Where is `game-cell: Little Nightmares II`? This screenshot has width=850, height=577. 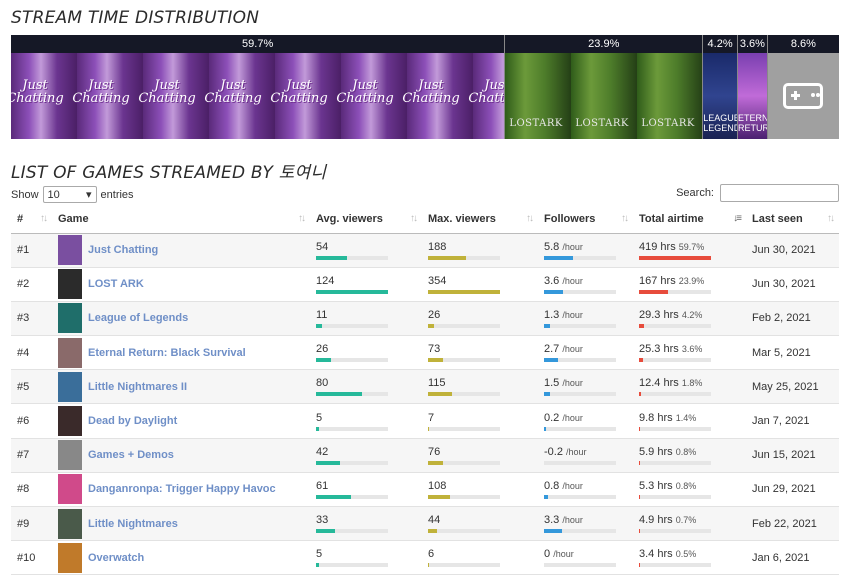
game-cell: Little Nightmares II is located at coordinates (181, 387).